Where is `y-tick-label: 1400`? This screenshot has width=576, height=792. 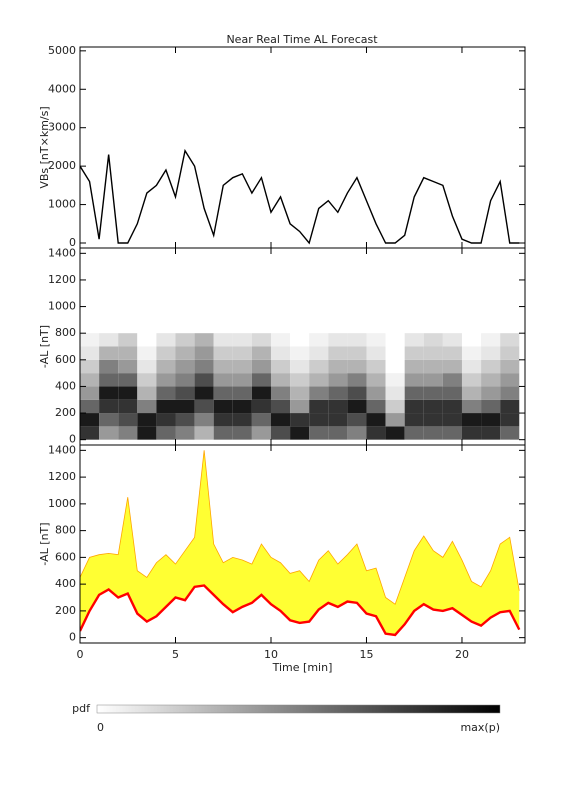
y-tick-label: 1400 is located at coordinates (62, 252).